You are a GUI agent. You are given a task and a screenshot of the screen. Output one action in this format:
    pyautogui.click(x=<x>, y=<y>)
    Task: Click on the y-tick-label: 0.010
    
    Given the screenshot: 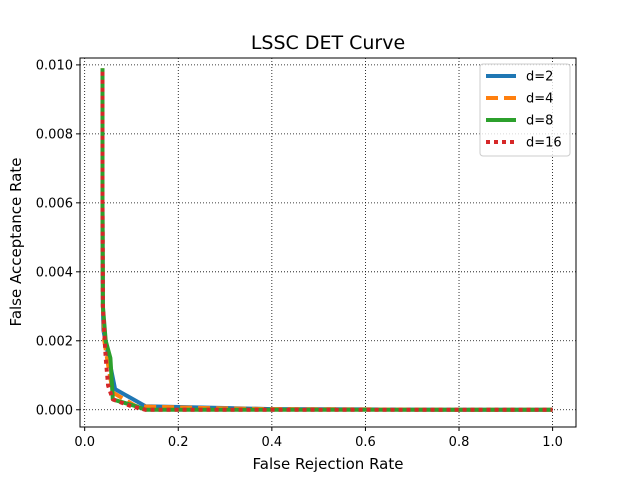 What is the action you would take?
    pyautogui.click(x=54, y=65)
    